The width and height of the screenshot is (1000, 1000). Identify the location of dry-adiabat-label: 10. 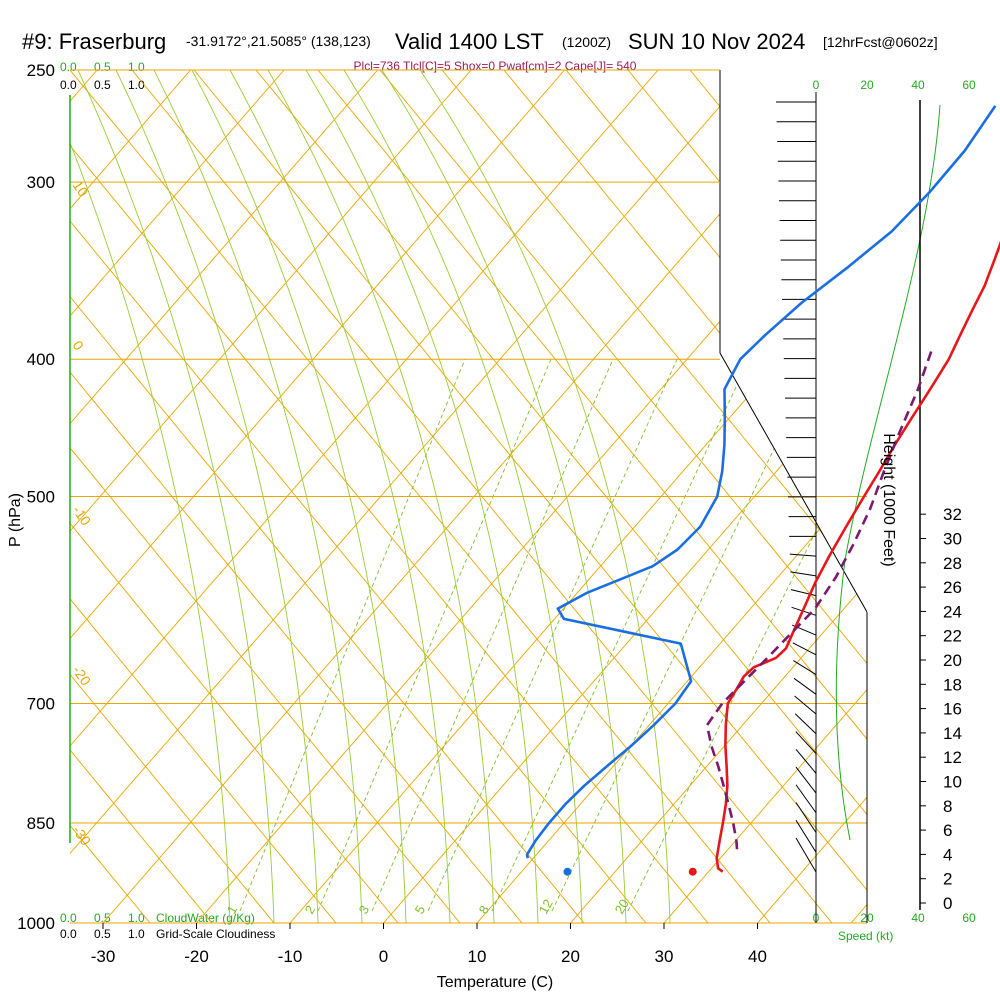
(81, 189).